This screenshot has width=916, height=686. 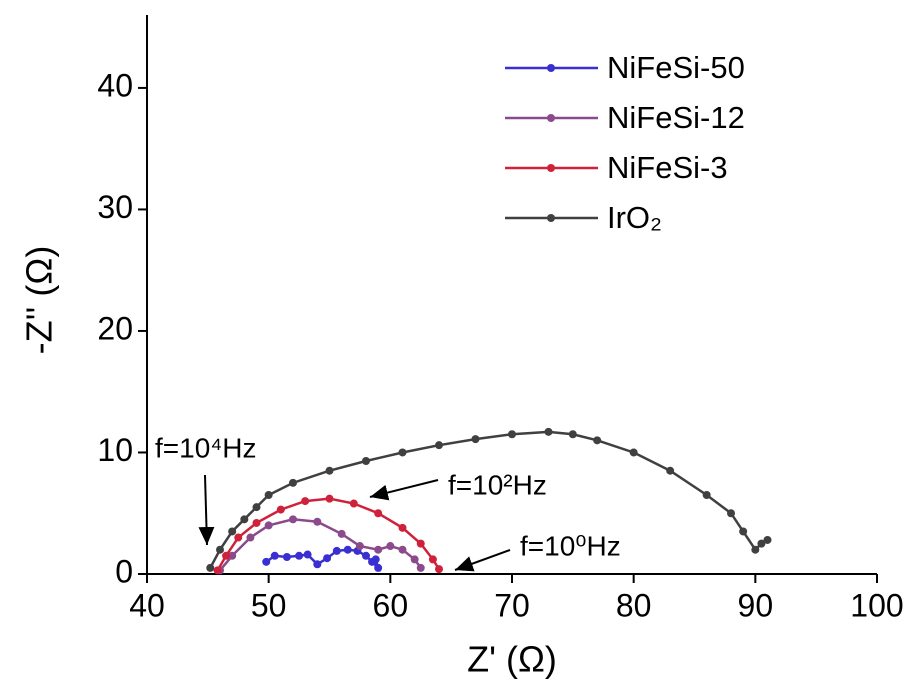 I want to click on annotation: f=10⁴Hz, so click(x=206, y=447).